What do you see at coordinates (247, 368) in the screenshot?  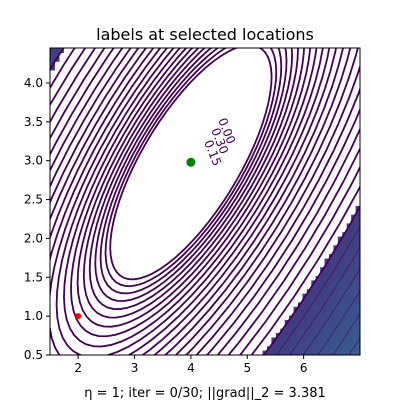 I see `x-tick-label: 5` at bounding box center [247, 368].